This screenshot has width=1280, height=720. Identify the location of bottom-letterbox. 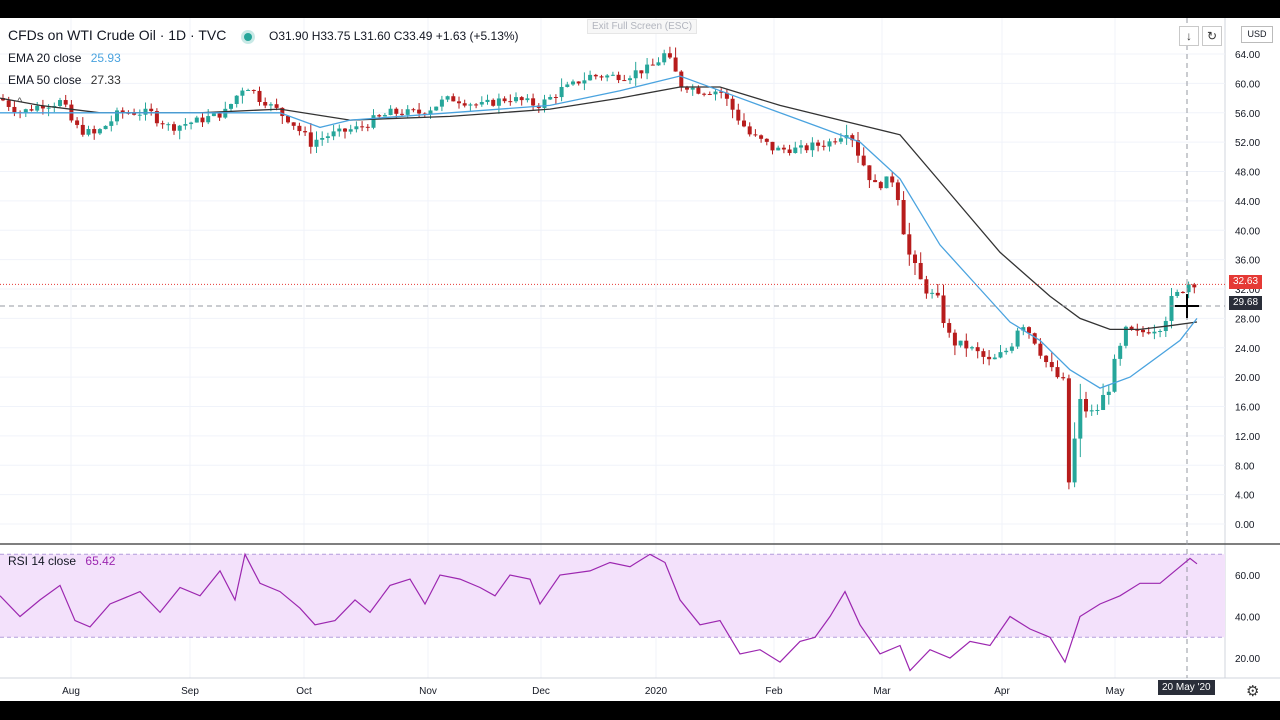
(640, 710).